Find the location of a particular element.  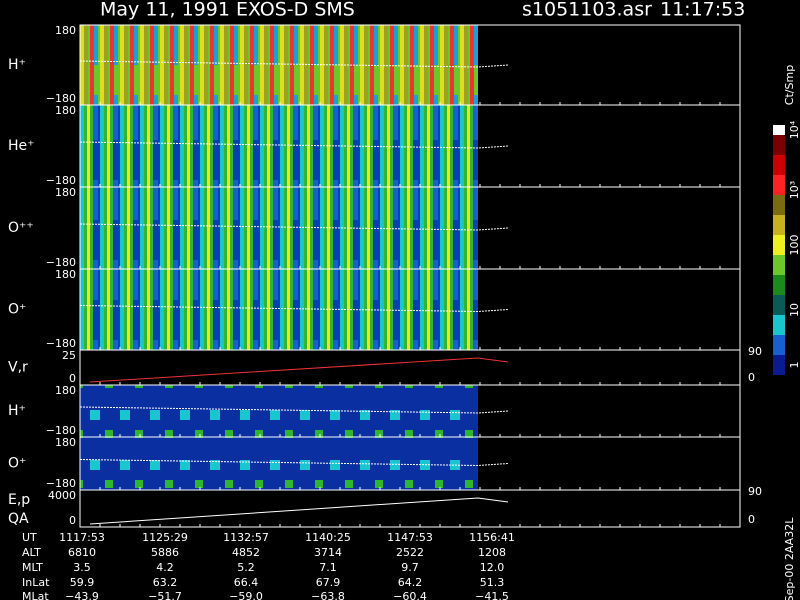

cell: 1125:29 is located at coordinates (165, 537).